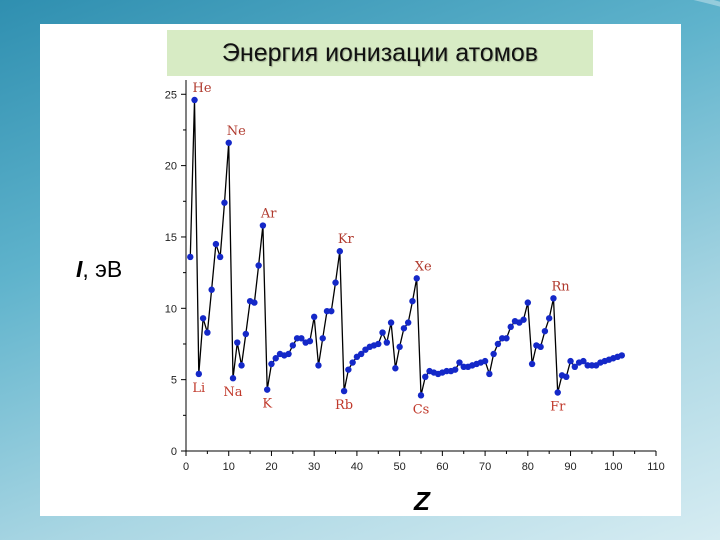 The width and height of the screenshot is (720, 540). I want to click on x-tick-label: 80, so click(528, 467).